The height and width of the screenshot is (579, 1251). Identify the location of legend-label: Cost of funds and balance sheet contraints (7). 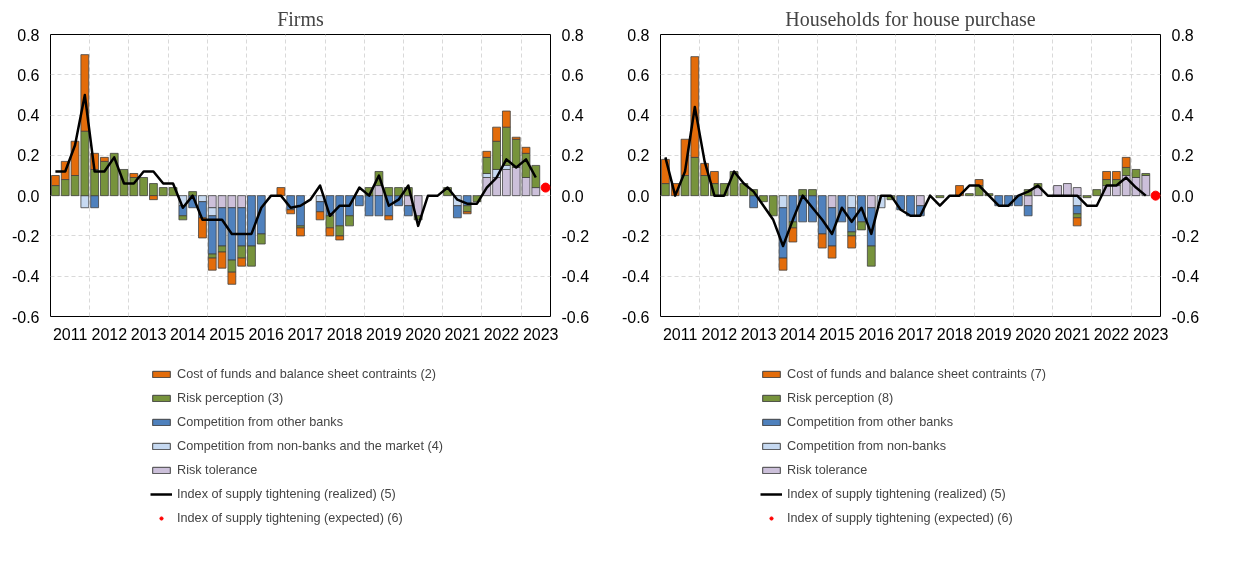
(916, 374).